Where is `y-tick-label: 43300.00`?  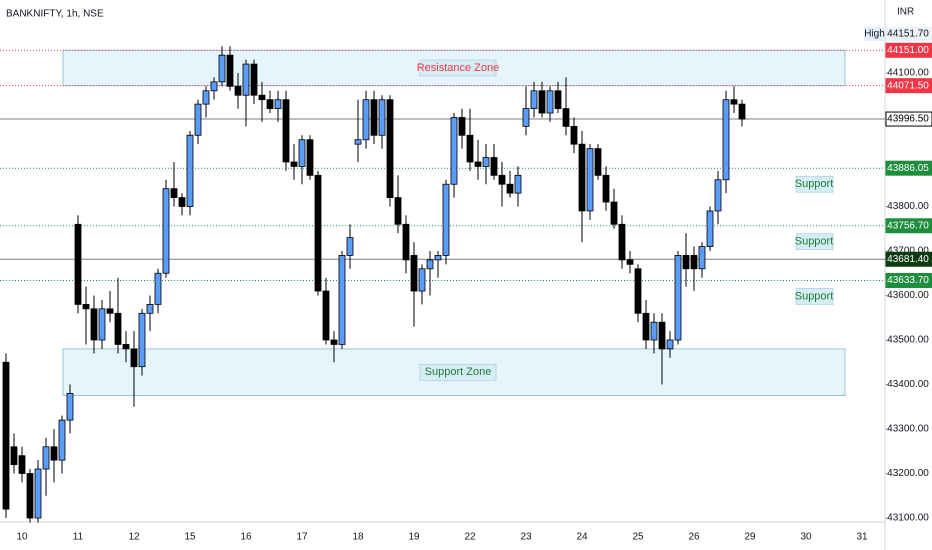 y-tick-label: 43300.00 is located at coordinates (908, 429).